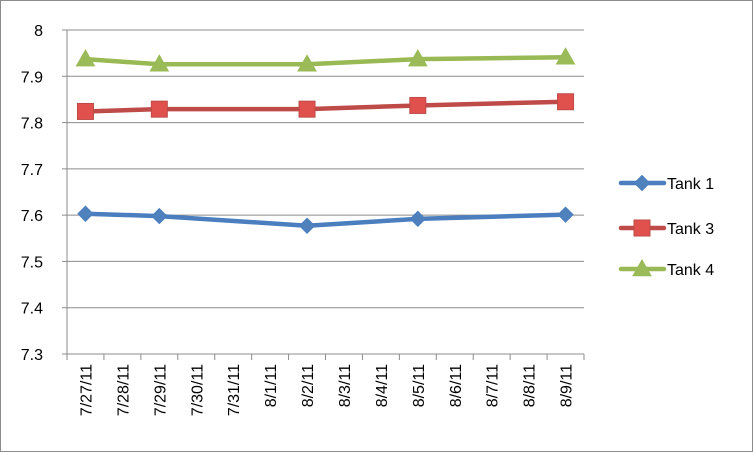  Describe the element at coordinates (86, 390) in the screenshot. I see `x-tick-label: 7/27/11` at that location.